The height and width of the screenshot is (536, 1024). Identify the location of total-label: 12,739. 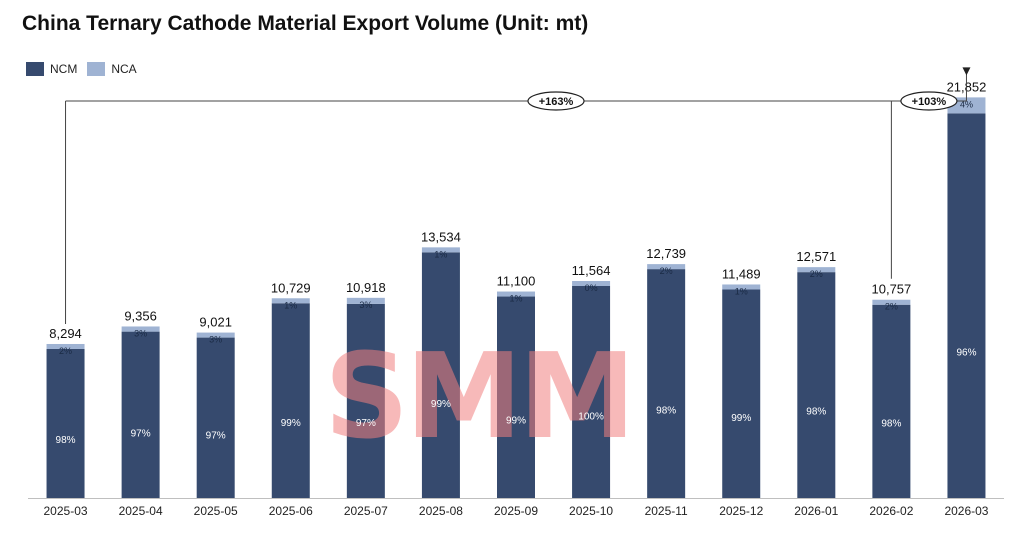
(666, 253).